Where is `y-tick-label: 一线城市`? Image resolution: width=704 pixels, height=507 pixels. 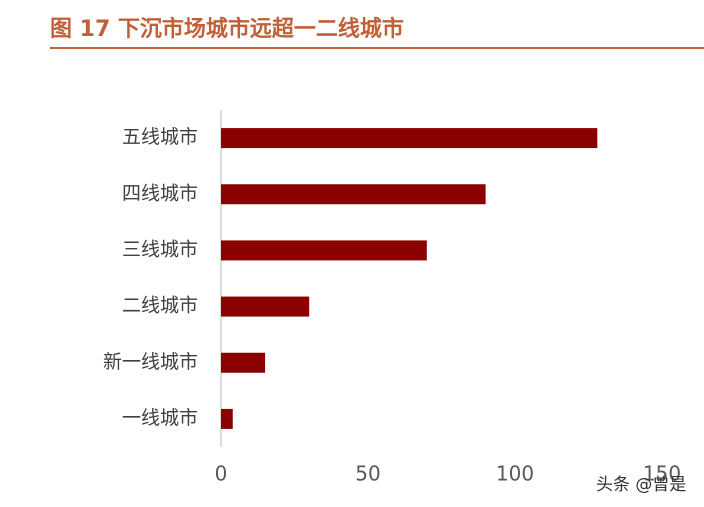 y-tick-label: 一线城市 is located at coordinates (160, 418).